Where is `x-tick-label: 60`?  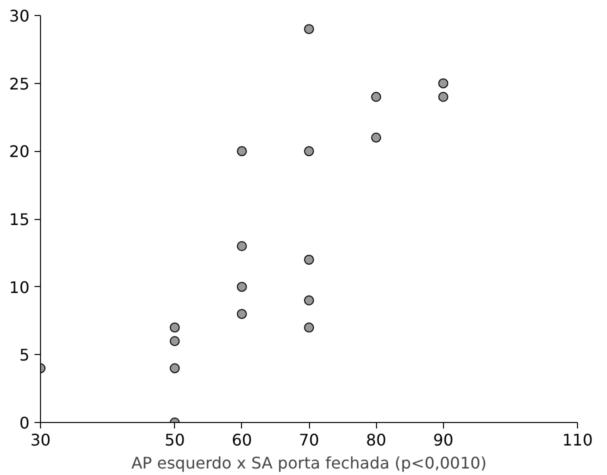
x-tick-label: 60 is located at coordinates (242, 440).